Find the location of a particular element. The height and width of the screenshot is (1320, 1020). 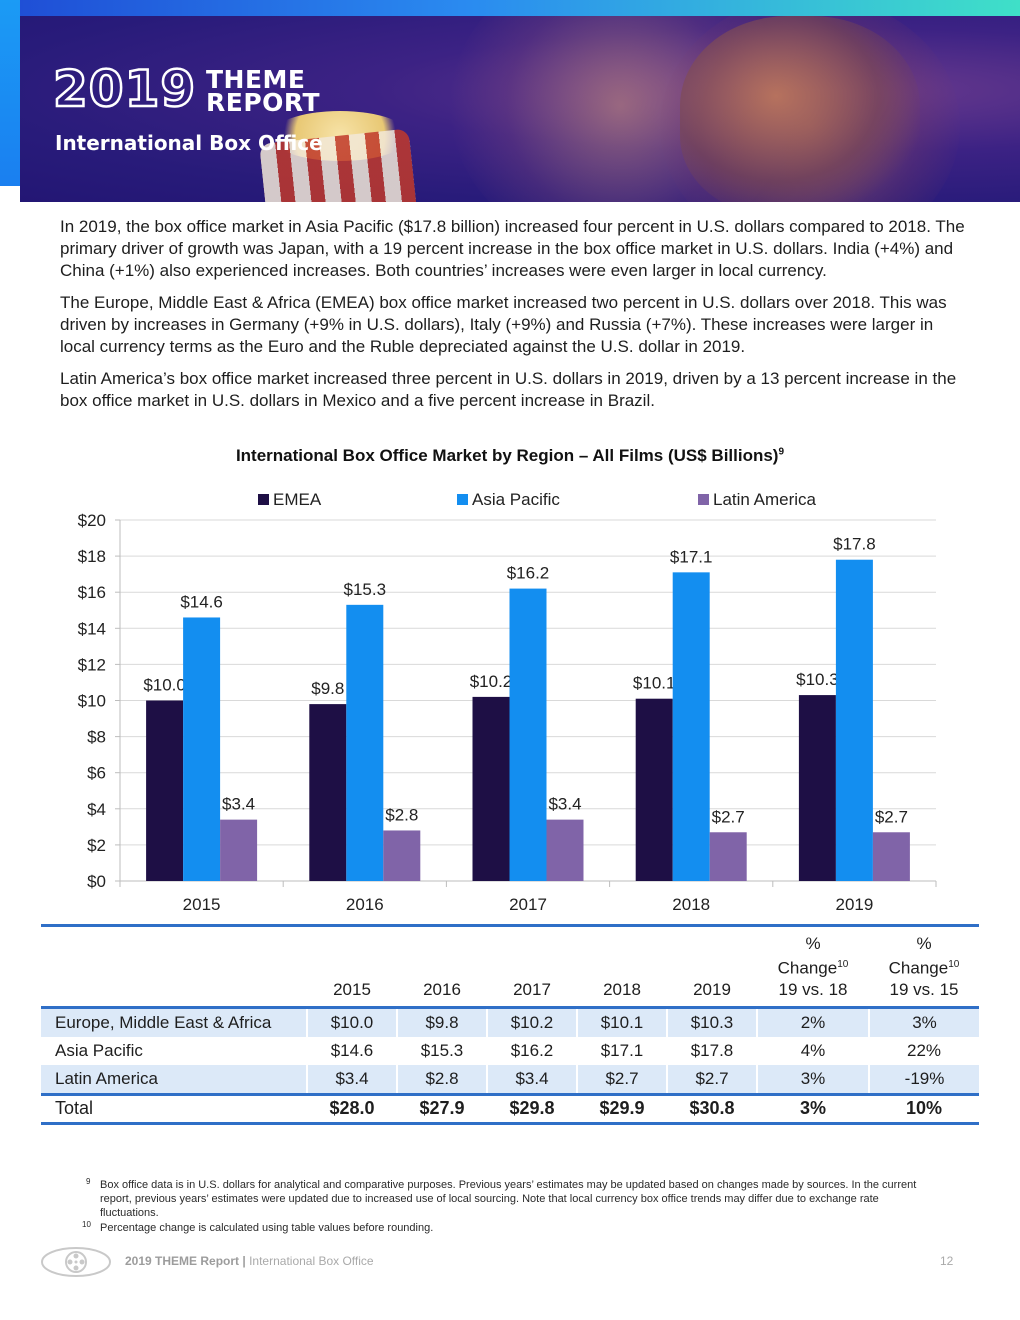

y-tick-label: $14 is located at coordinates (92, 628).